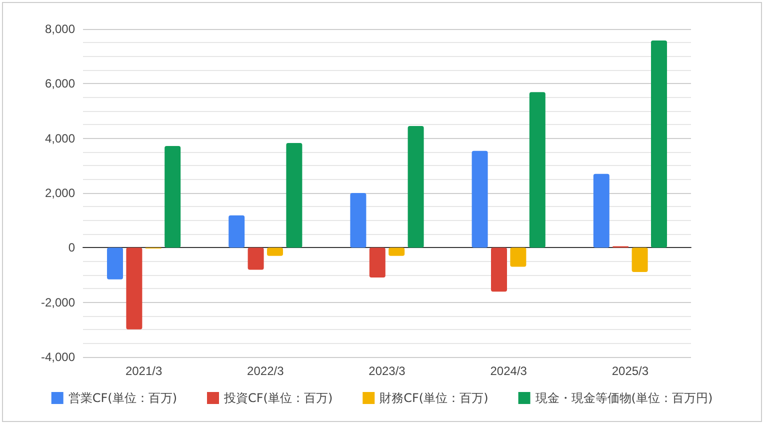 The width and height of the screenshot is (766, 426). What do you see at coordinates (123, 398) in the screenshot?
I see `legend-label: 営業CF(単位：百万)` at bounding box center [123, 398].